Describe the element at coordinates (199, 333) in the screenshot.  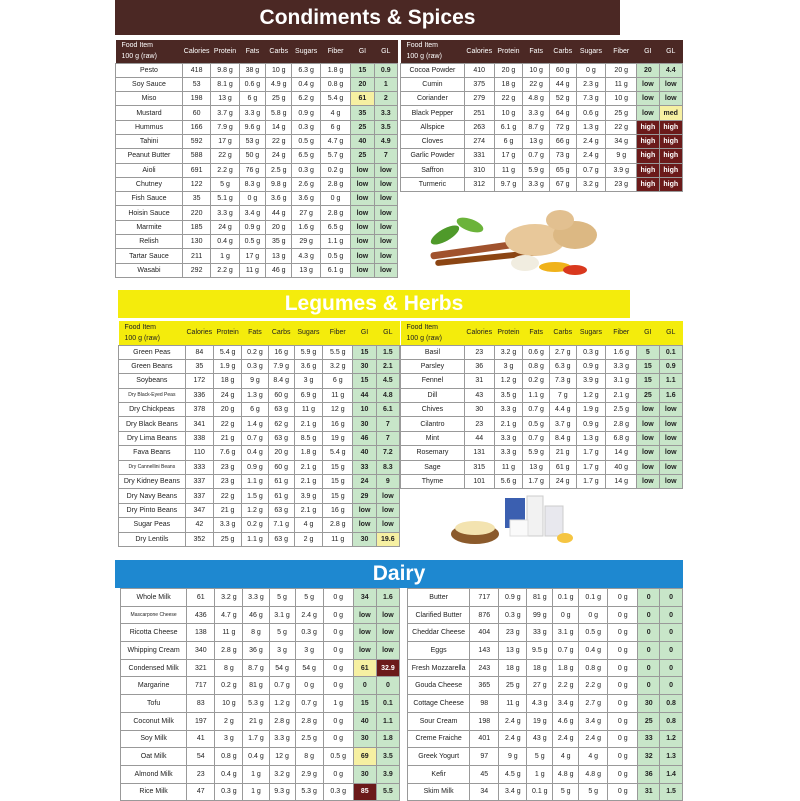
I see `header-calories: Calories` at that location.